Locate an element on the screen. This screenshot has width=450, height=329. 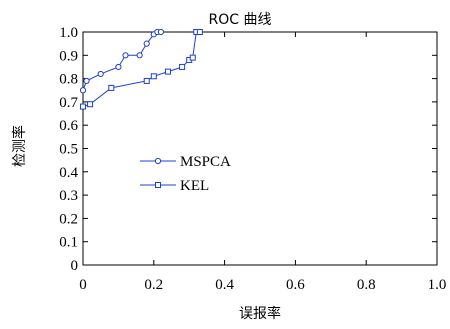
series-layer is located at coordinates (141, 69).